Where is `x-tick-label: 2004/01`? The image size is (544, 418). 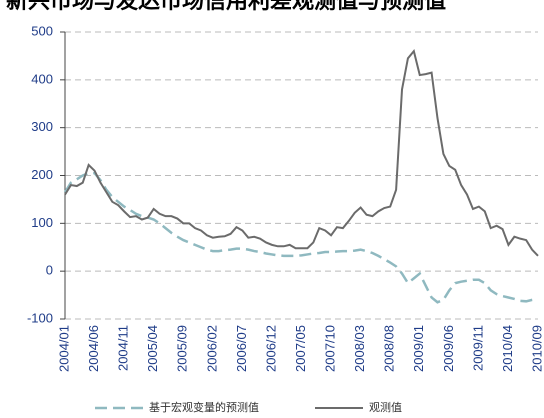 x-tick-label: 2004/01 is located at coordinates (63, 348).